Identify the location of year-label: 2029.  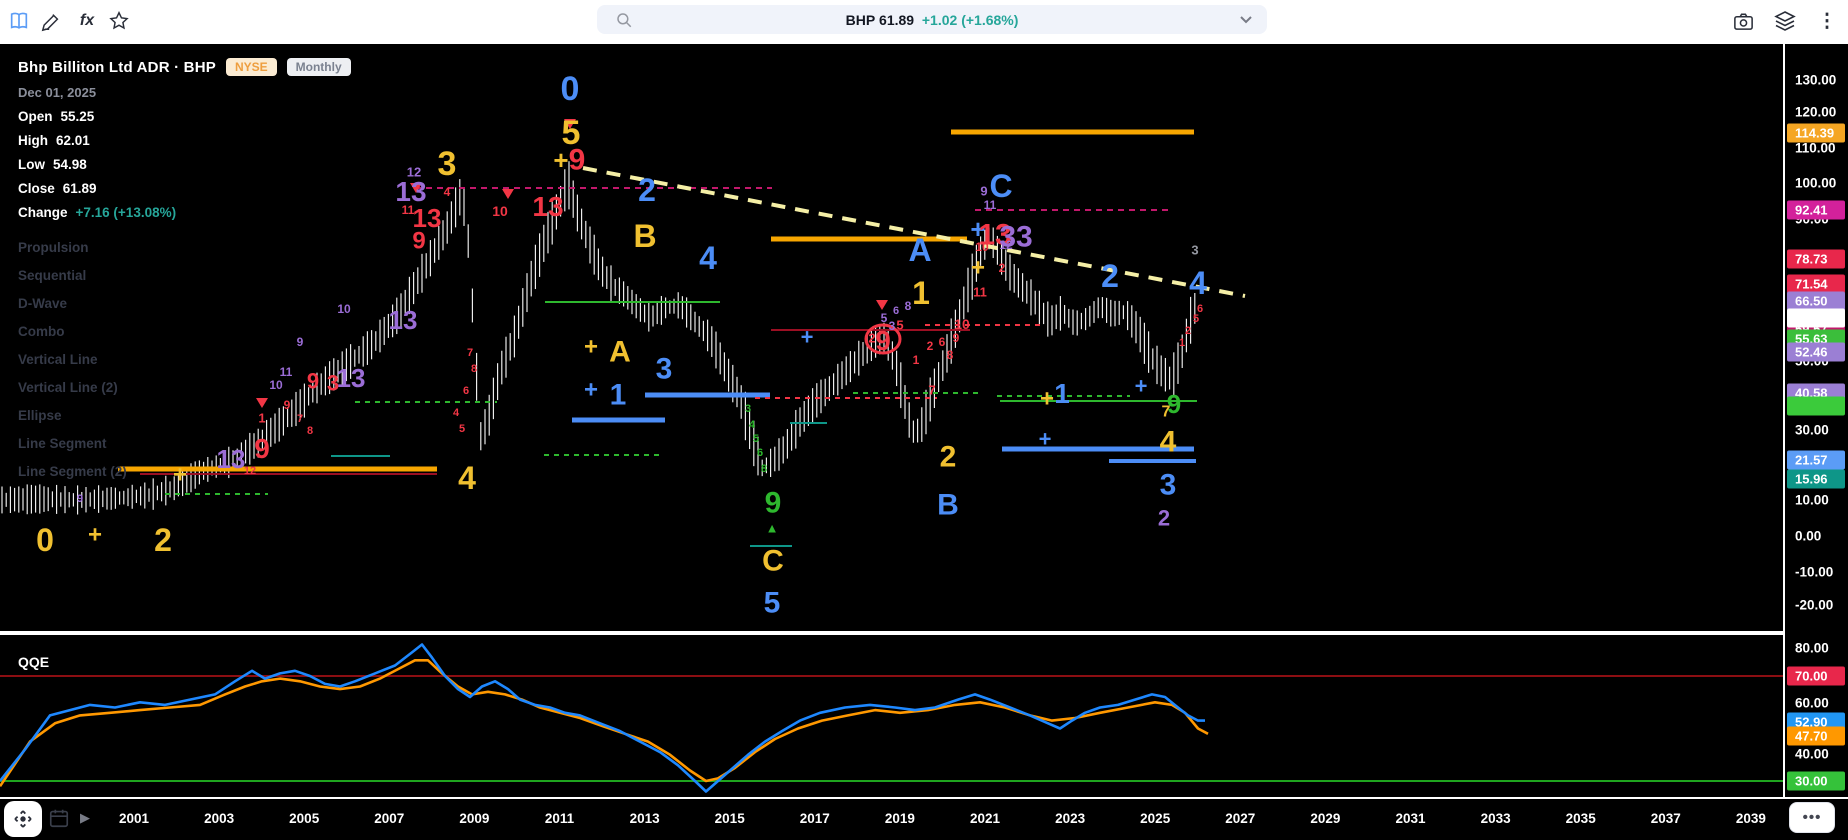
(1325, 818).